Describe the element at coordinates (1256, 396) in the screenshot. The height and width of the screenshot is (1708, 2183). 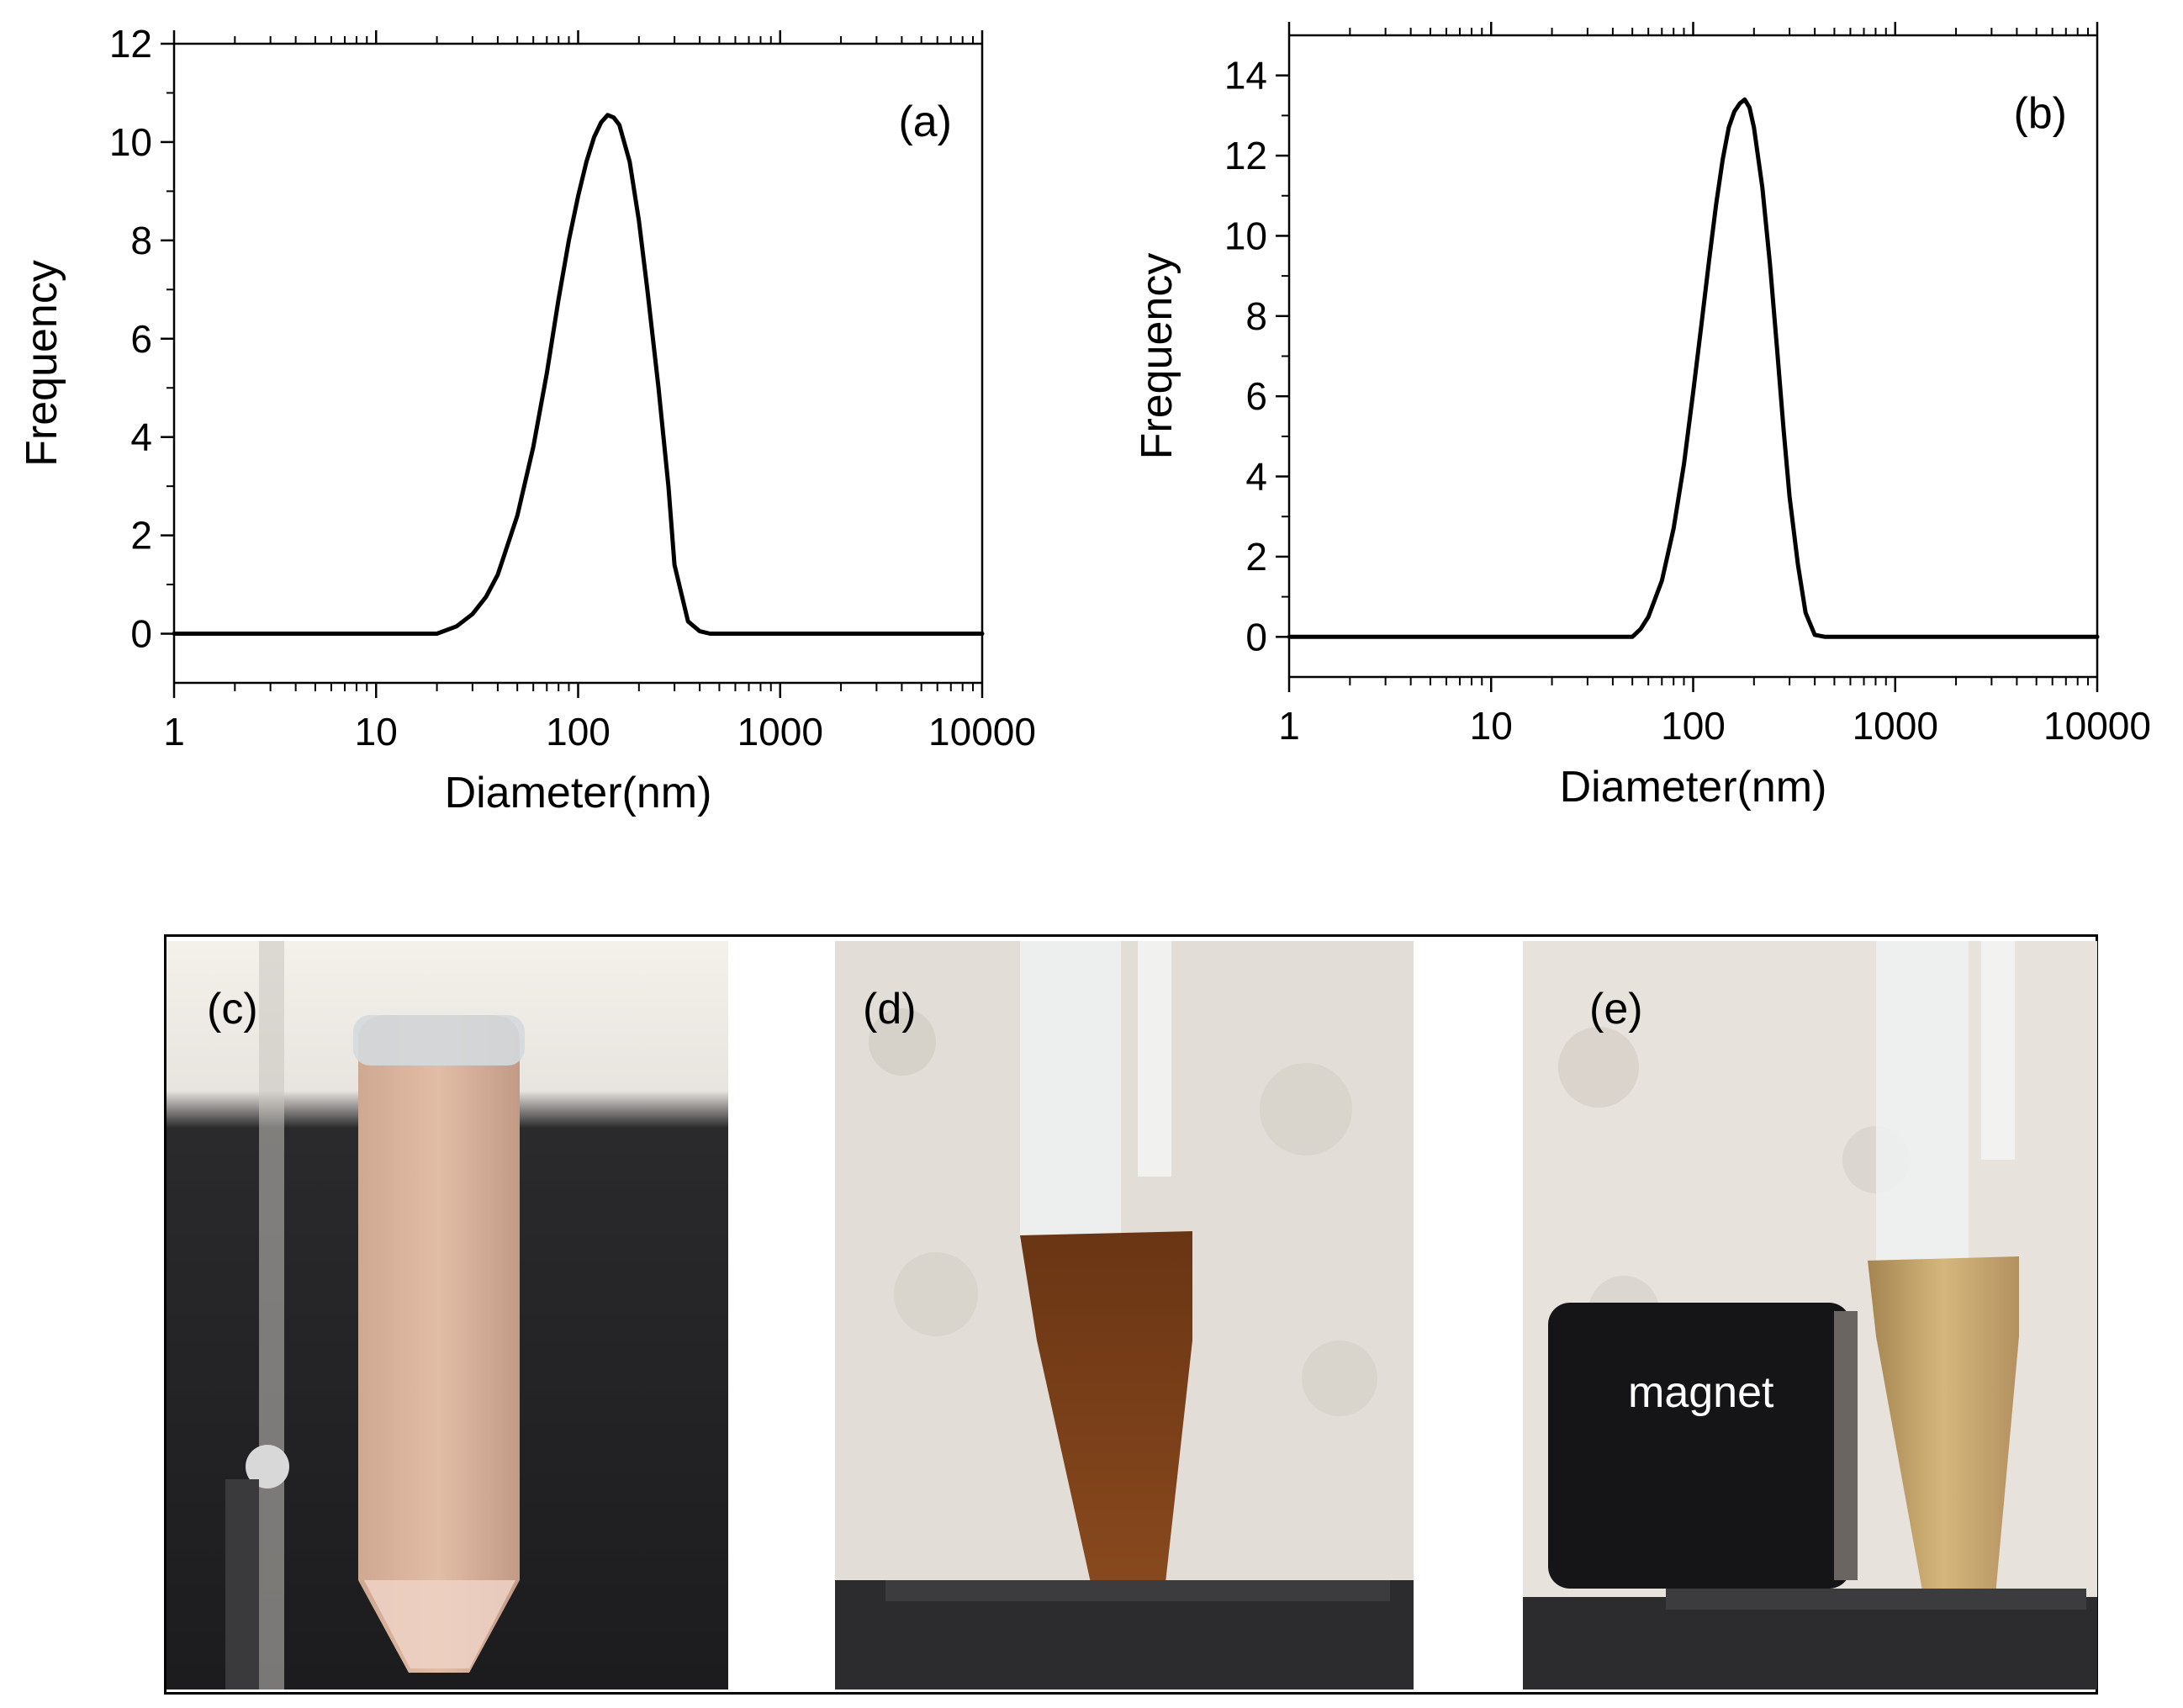
I see `y-tick-label-b: 6` at that location.